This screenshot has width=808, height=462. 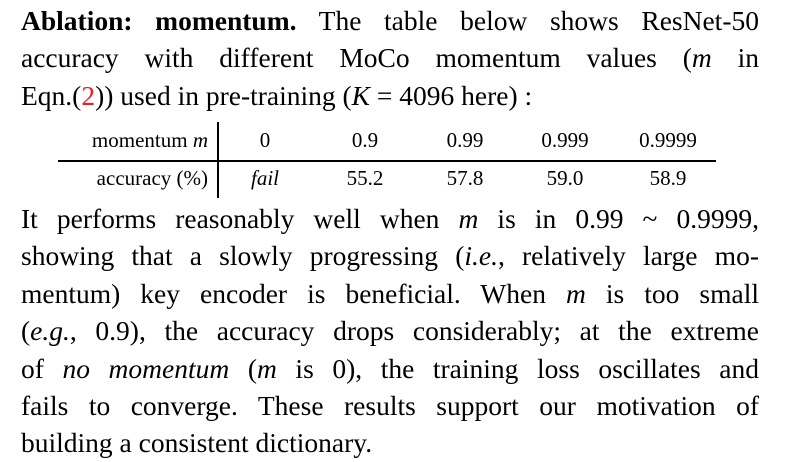 I want to click on table-row: accuracy (%) fail 55.2 57.8 59.0 58.9, so click(x=387, y=179).